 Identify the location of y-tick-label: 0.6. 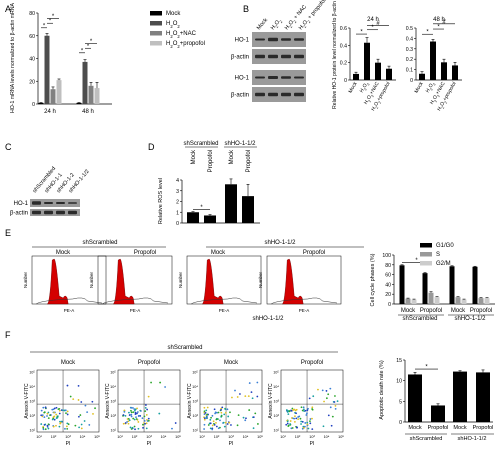
(343, 29).